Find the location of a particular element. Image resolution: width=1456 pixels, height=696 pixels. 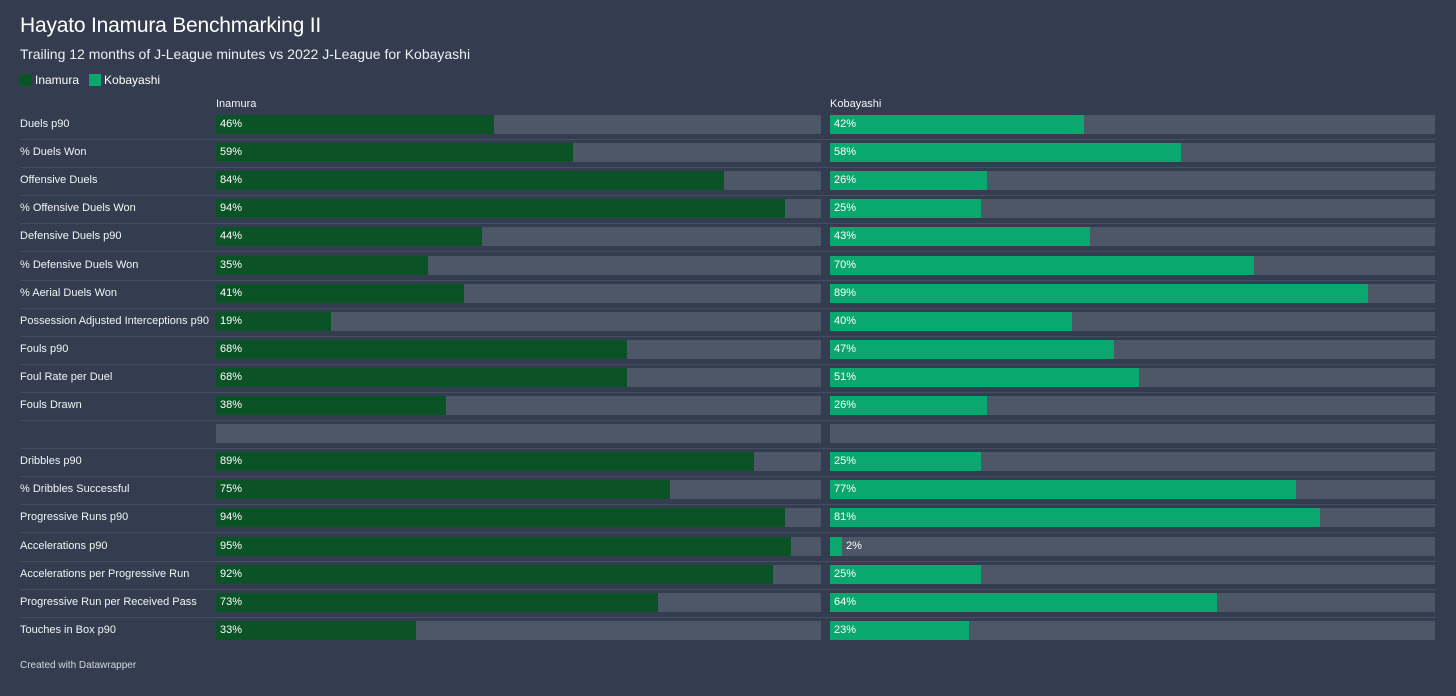

legend-swatch-inamura is located at coordinates (26, 80).